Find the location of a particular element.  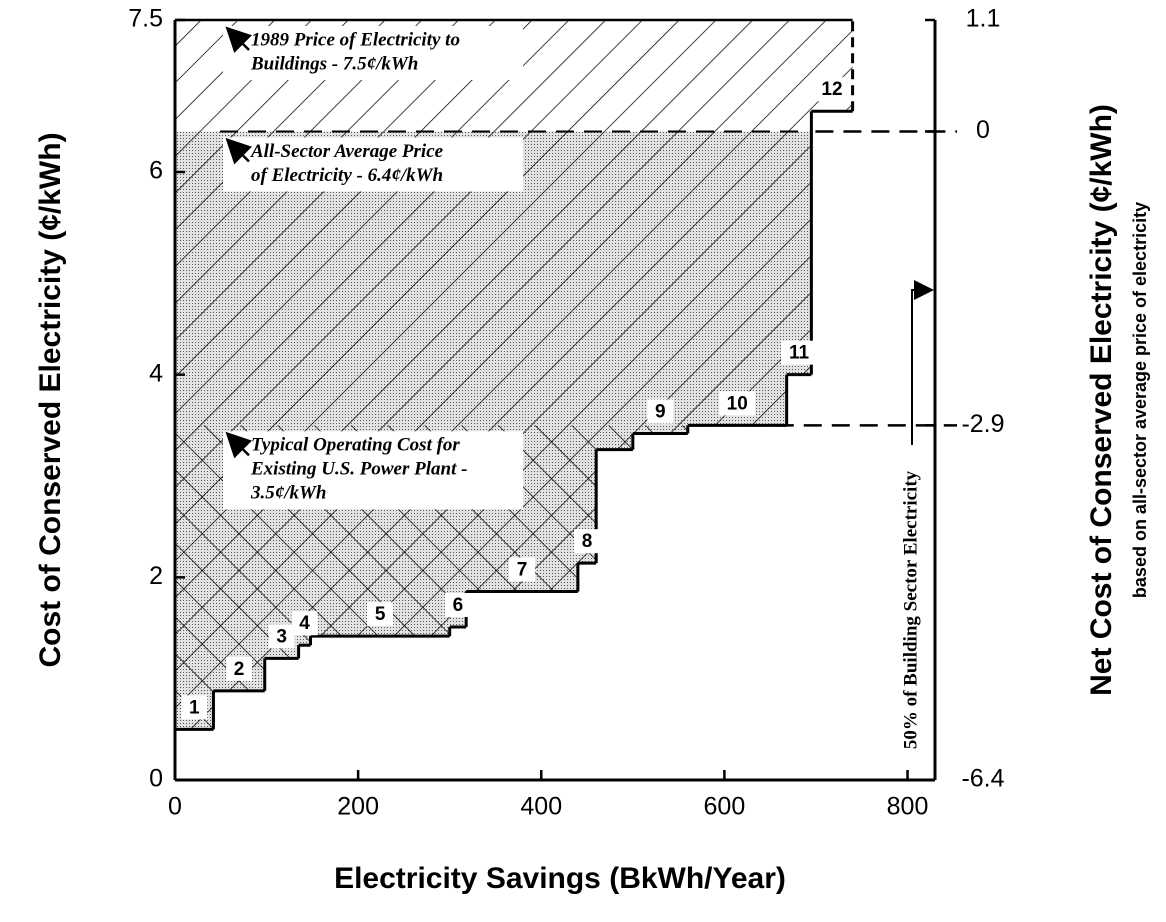

y-tick-label: 2 is located at coordinates (156, 576).